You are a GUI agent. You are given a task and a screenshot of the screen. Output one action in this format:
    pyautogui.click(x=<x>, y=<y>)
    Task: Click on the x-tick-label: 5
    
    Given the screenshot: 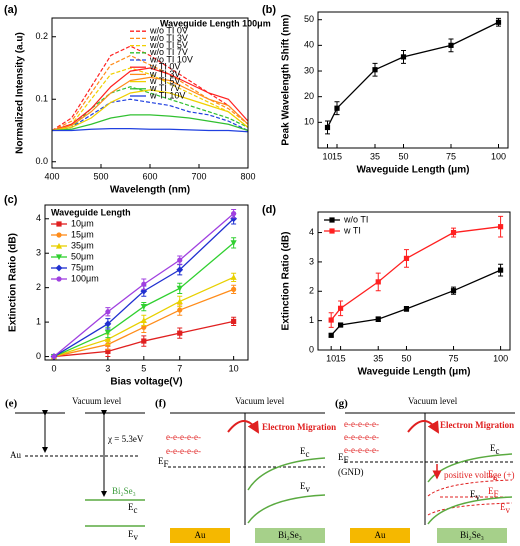 What is the action you would take?
    pyautogui.click(x=143, y=368)
    